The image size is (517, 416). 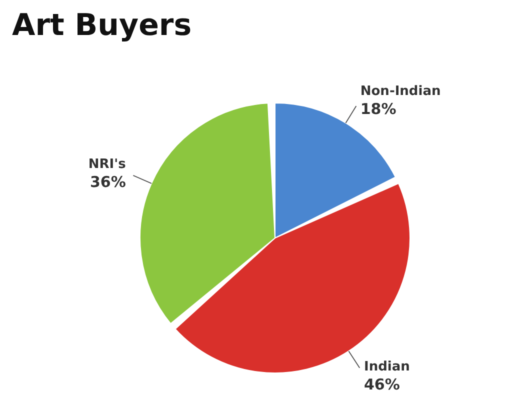 I want to click on data-label: 46%, so click(x=382, y=385).